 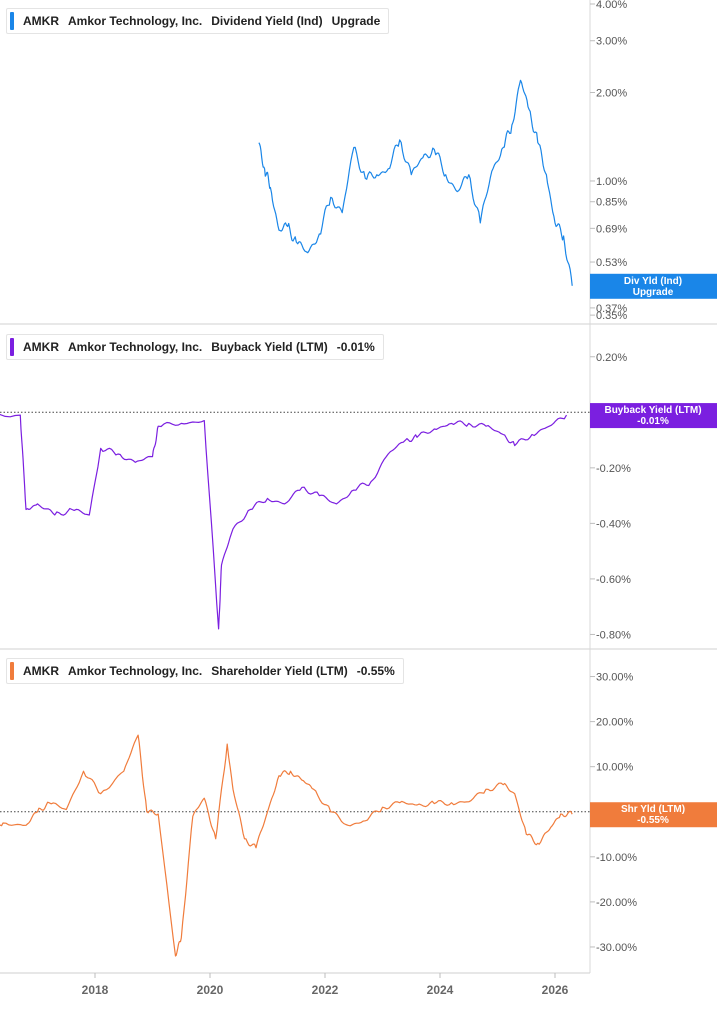 I want to click on value-tag: Buyback Yield (LTM)-0.01%, so click(x=653, y=416).